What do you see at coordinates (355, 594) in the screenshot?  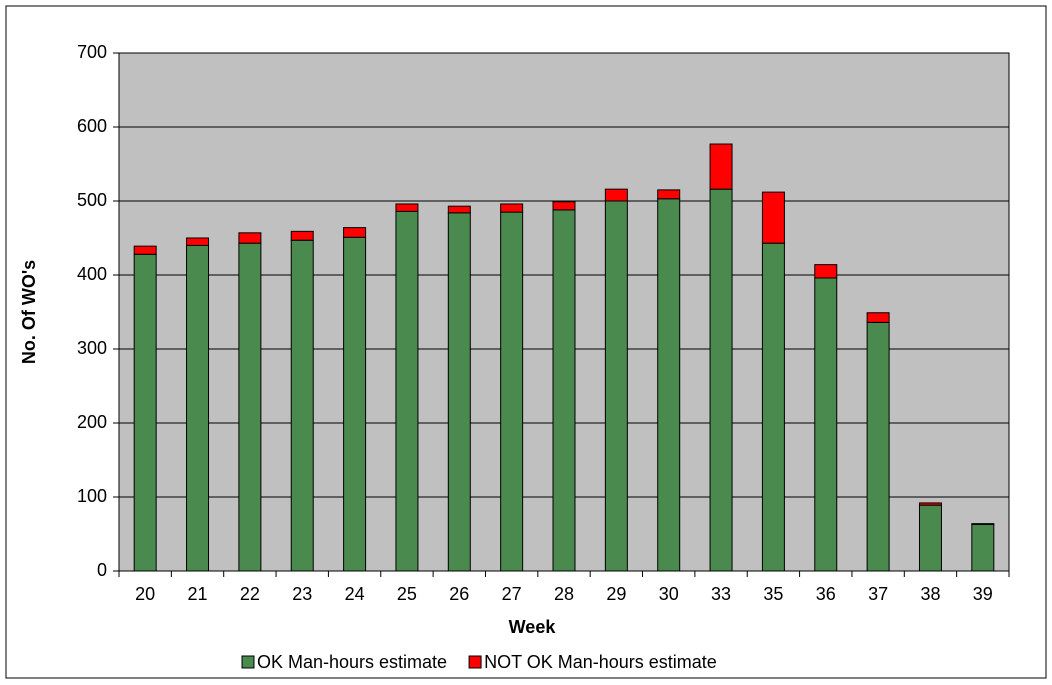 I see `x-tick-label: 24` at bounding box center [355, 594].